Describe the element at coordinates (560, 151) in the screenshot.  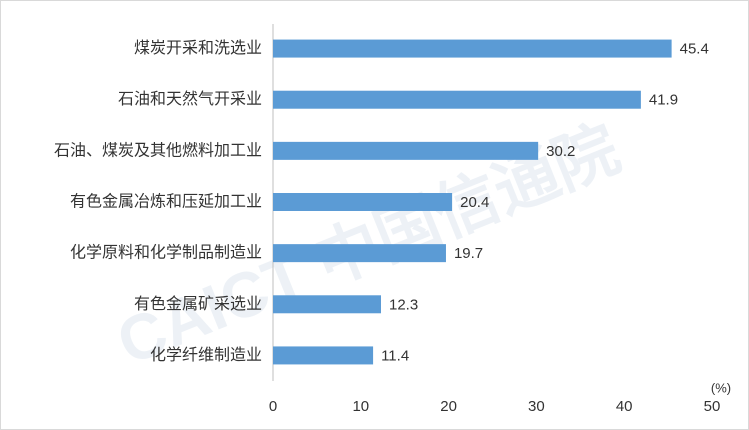
I see `value-label: 30.2` at that location.